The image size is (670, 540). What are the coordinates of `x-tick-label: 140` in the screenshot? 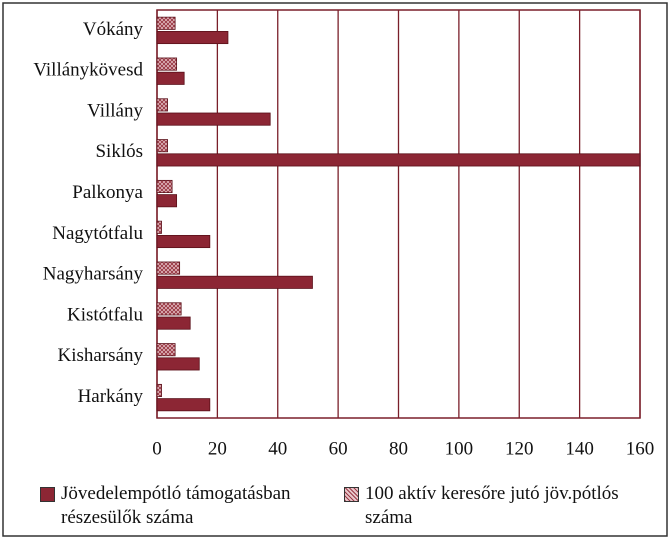 It's located at (579, 448).